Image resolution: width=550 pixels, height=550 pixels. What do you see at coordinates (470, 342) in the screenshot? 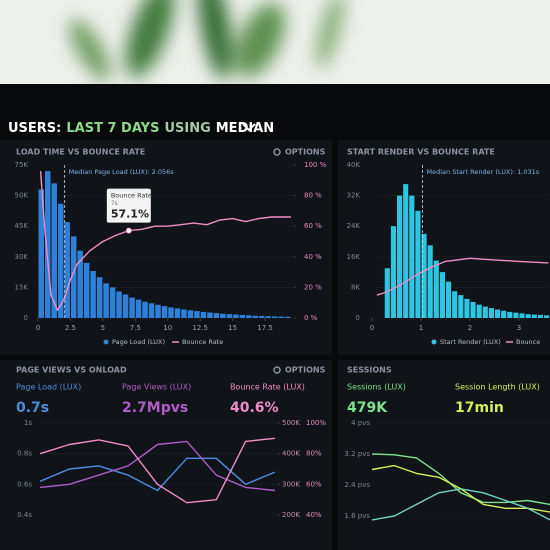
I see `legend-label: Start Render (LUX)` at bounding box center [470, 342].